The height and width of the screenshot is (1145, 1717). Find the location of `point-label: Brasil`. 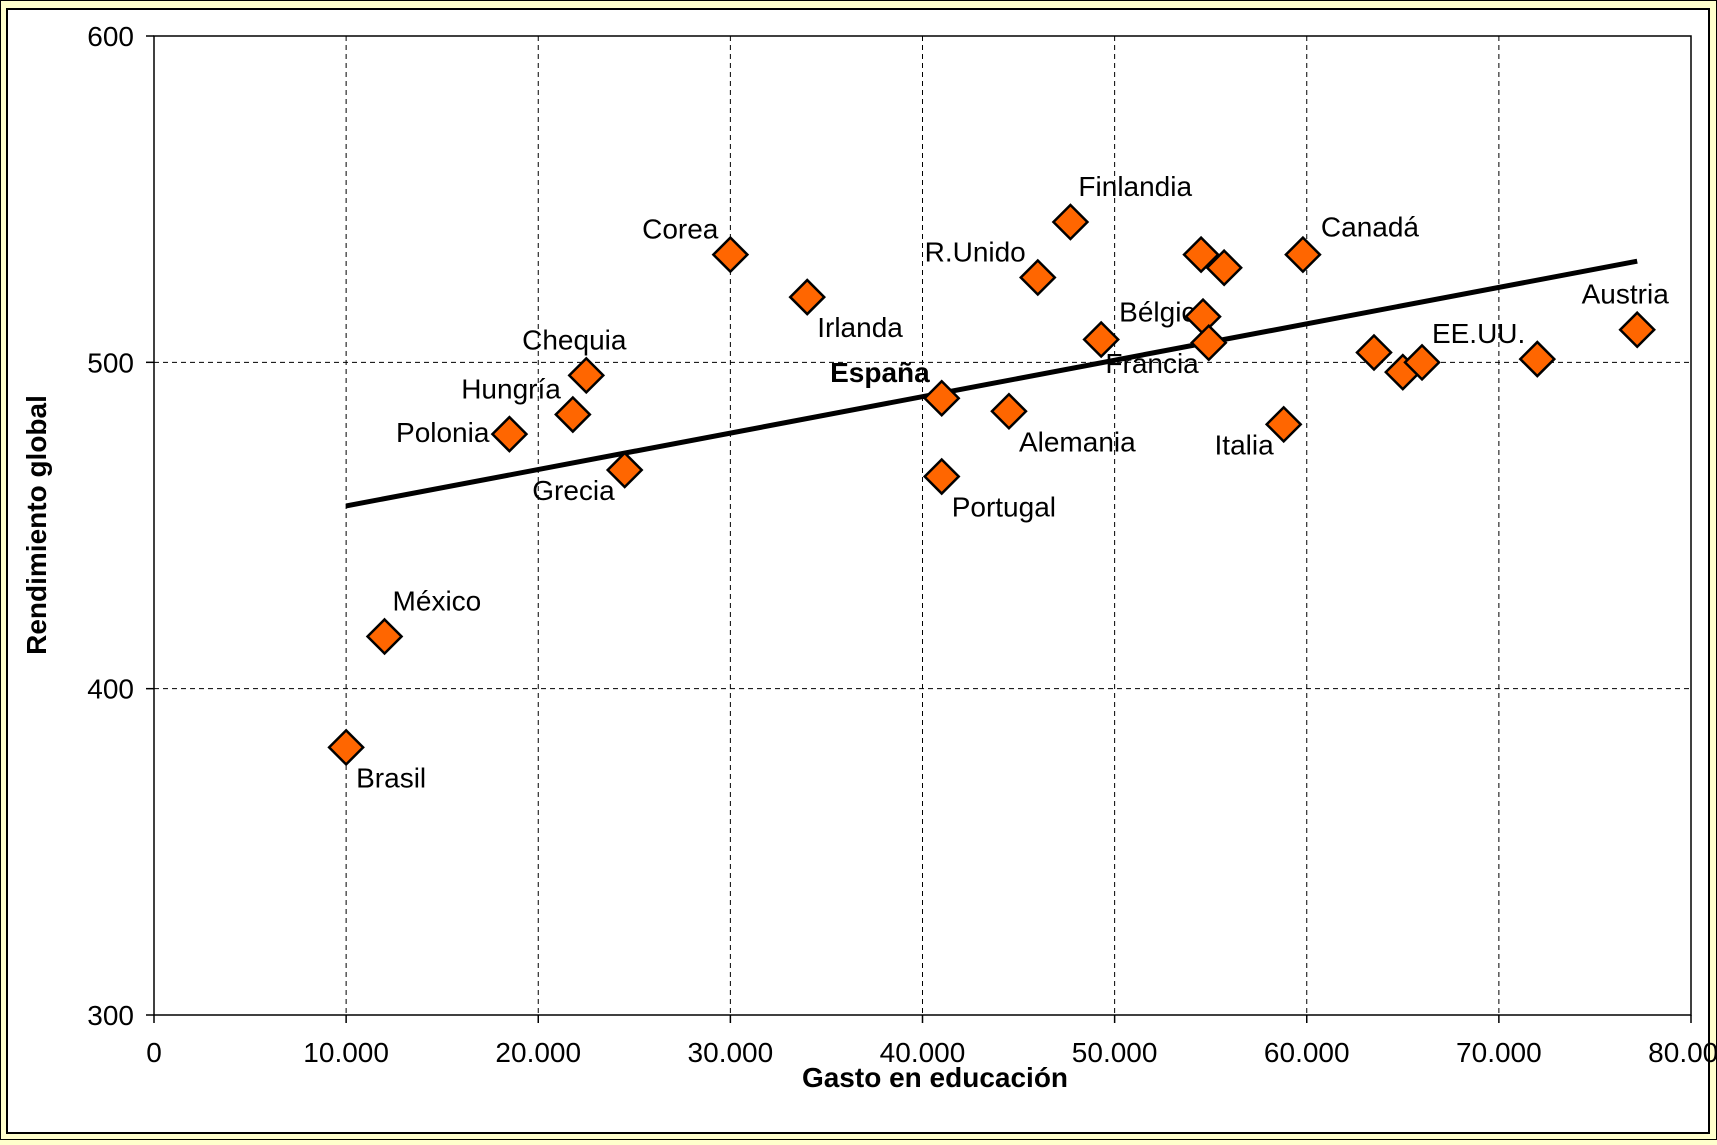

point-label: Brasil is located at coordinates (391, 777).